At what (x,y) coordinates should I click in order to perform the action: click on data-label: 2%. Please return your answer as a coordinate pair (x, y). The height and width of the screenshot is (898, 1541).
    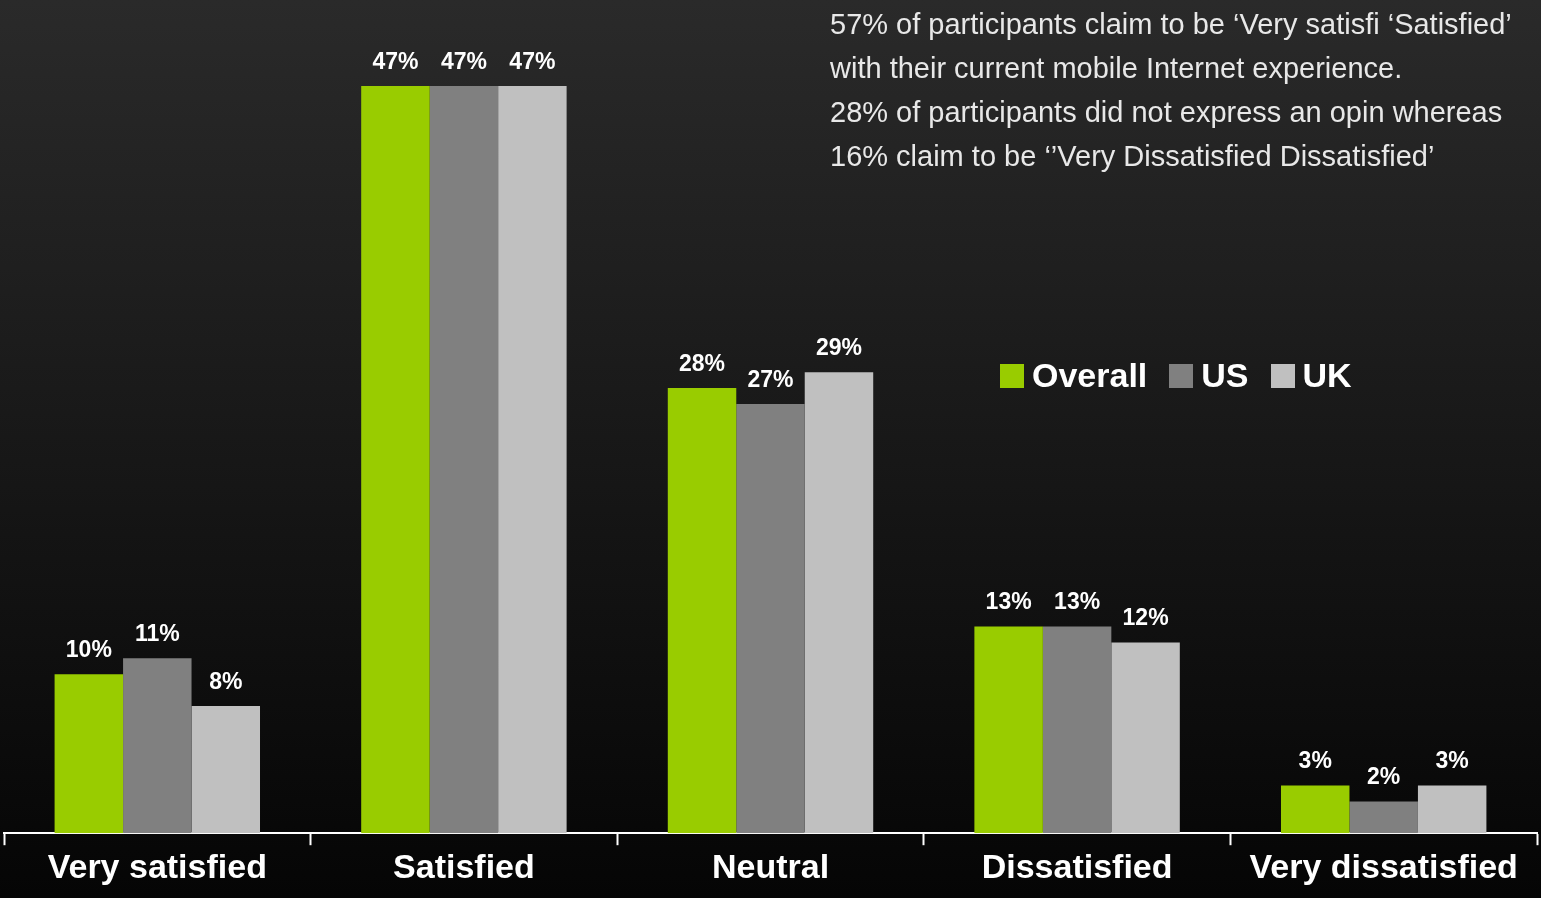
    Looking at the image, I should click on (1384, 776).